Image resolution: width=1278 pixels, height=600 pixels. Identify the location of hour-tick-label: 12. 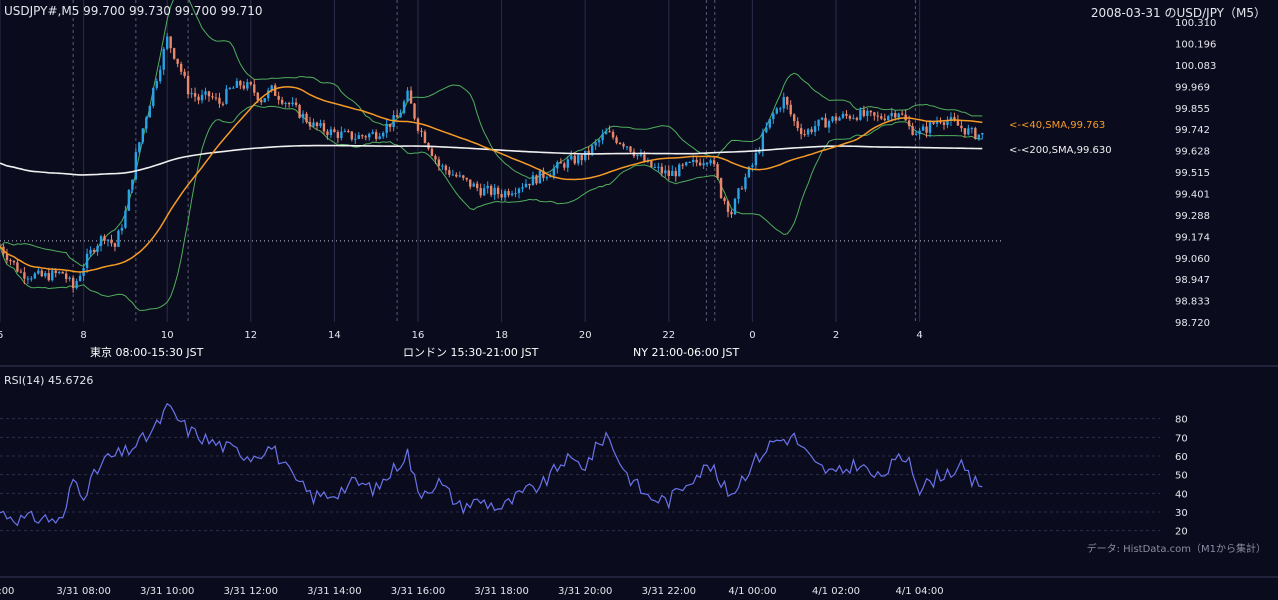
(250, 335).